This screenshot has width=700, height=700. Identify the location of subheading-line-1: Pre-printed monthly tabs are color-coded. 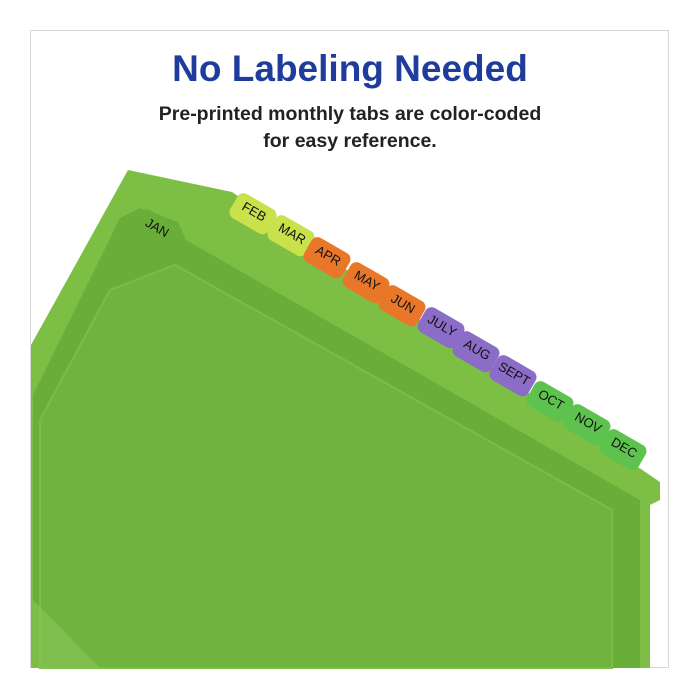
(350, 114).